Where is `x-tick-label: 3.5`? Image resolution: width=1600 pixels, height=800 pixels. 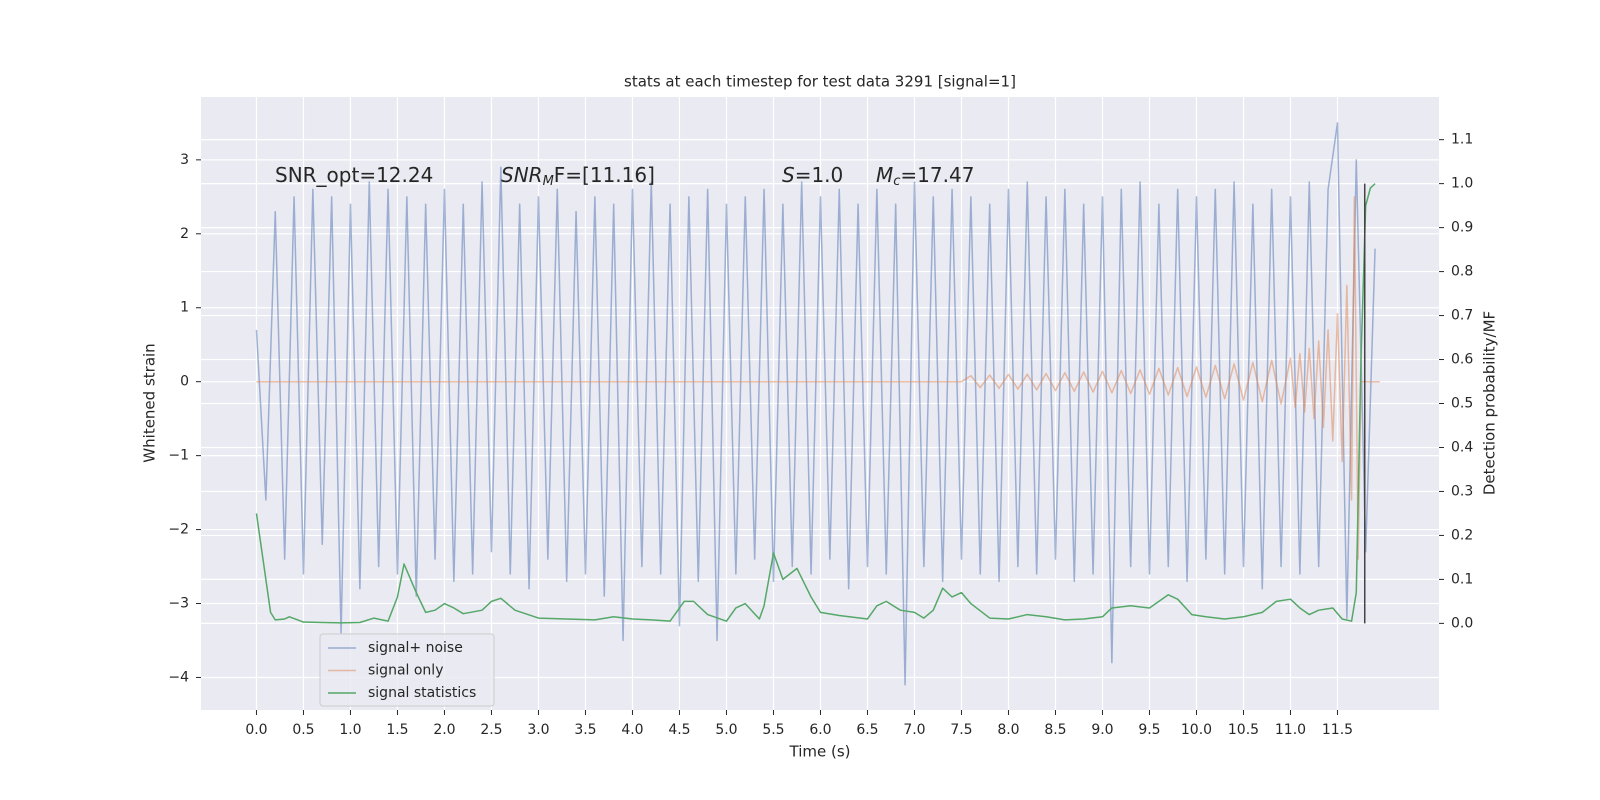 x-tick-label: 3.5 is located at coordinates (585, 730).